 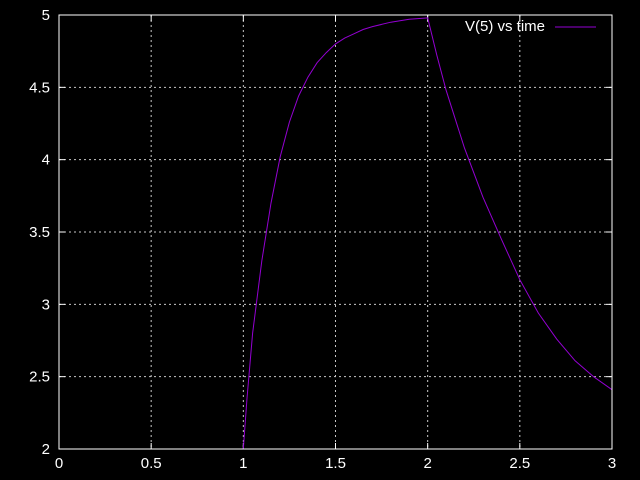 What do you see at coordinates (46, 449) in the screenshot?
I see `y-tick-label: 2` at bounding box center [46, 449].